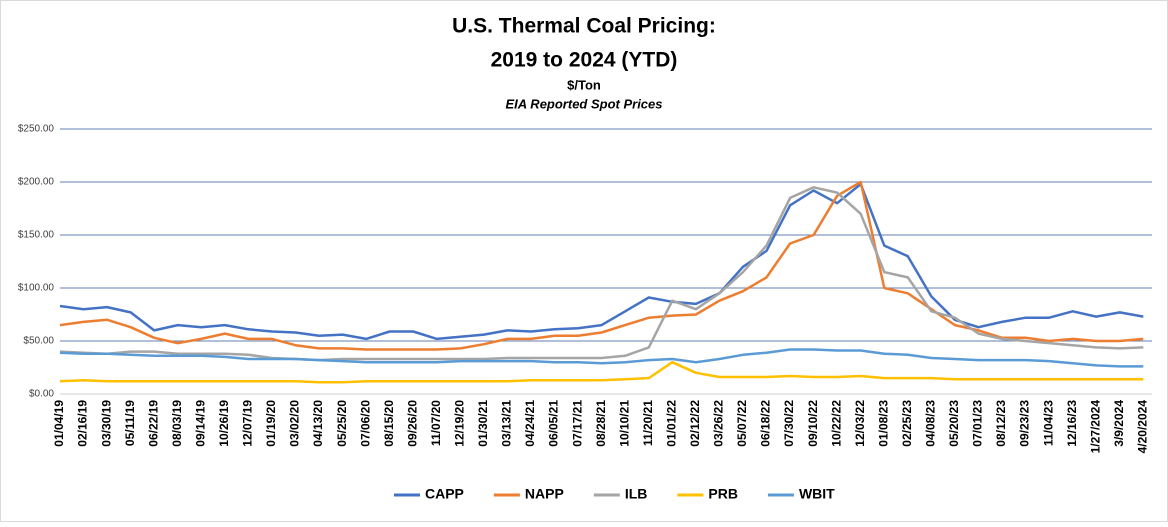 This screenshot has width=1168, height=527. What do you see at coordinates (83, 423) in the screenshot?
I see `x-tick-label: 02/16/19` at bounding box center [83, 423].